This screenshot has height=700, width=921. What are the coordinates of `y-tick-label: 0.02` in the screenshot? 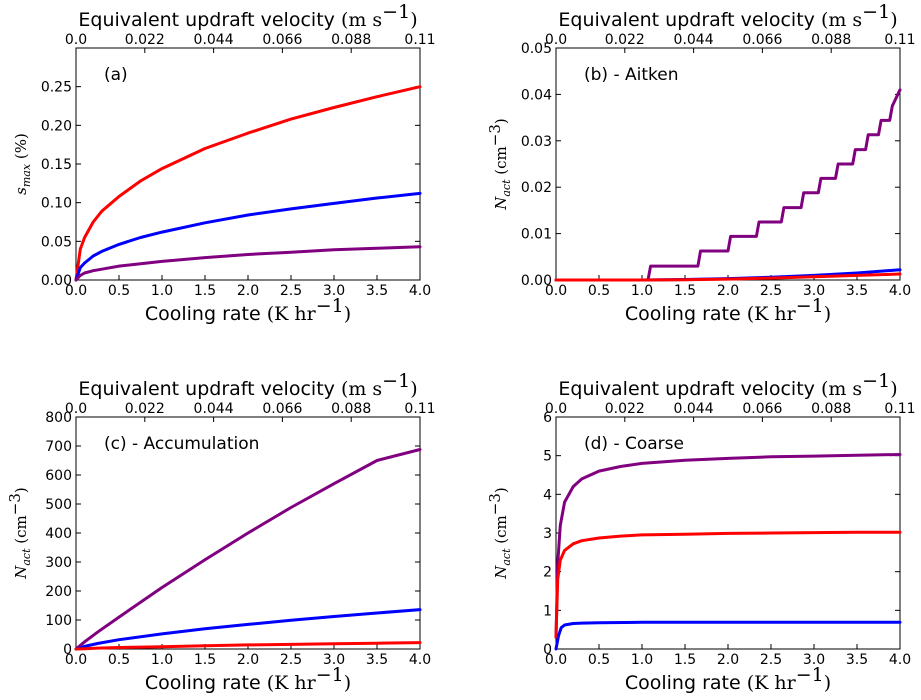 It's located at (536, 188).